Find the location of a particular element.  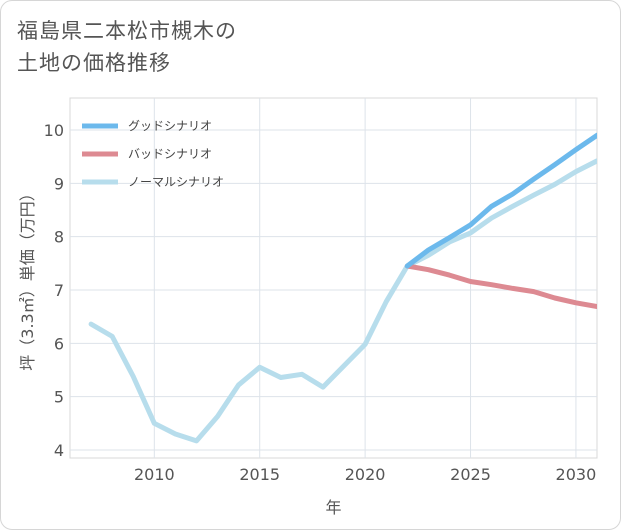

x-tick-label-2025: 2025 is located at coordinates (470, 474).